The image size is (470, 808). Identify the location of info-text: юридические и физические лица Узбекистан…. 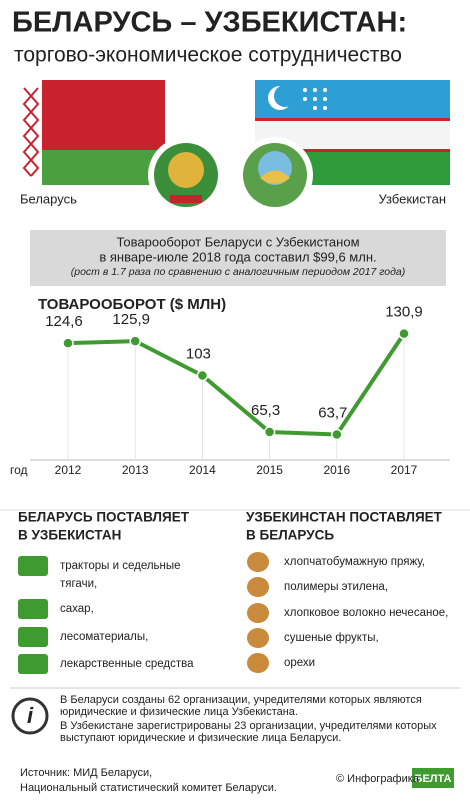
(179, 712).